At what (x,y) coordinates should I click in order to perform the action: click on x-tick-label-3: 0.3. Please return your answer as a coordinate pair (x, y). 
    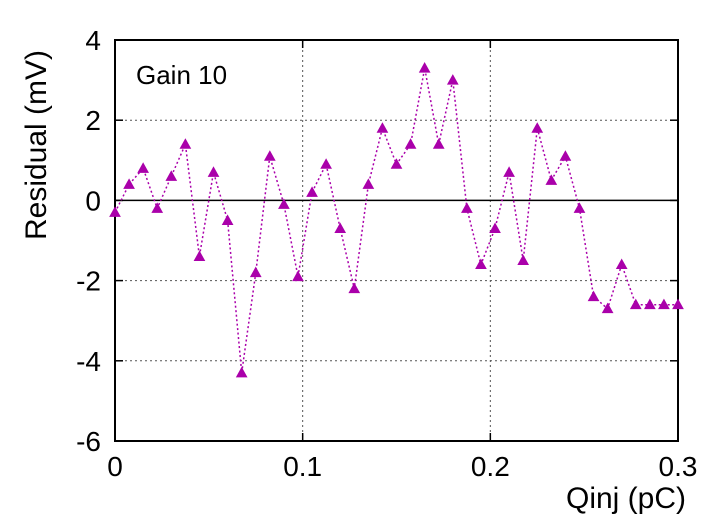
    Looking at the image, I should click on (678, 466).